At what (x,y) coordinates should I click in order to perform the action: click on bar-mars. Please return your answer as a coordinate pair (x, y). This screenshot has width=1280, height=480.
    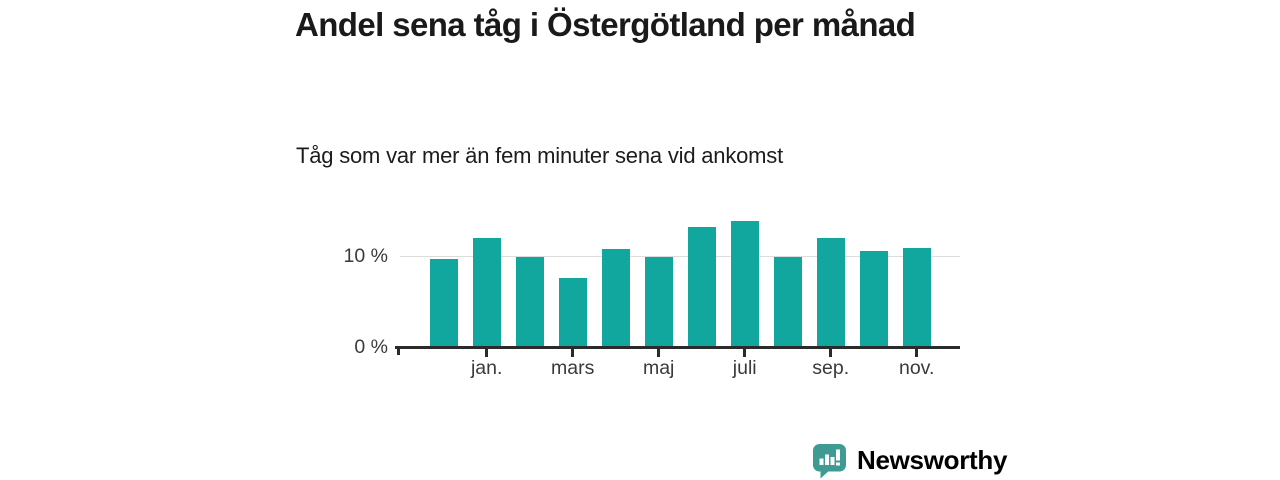
    Looking at the image, I should click on (572, 313).